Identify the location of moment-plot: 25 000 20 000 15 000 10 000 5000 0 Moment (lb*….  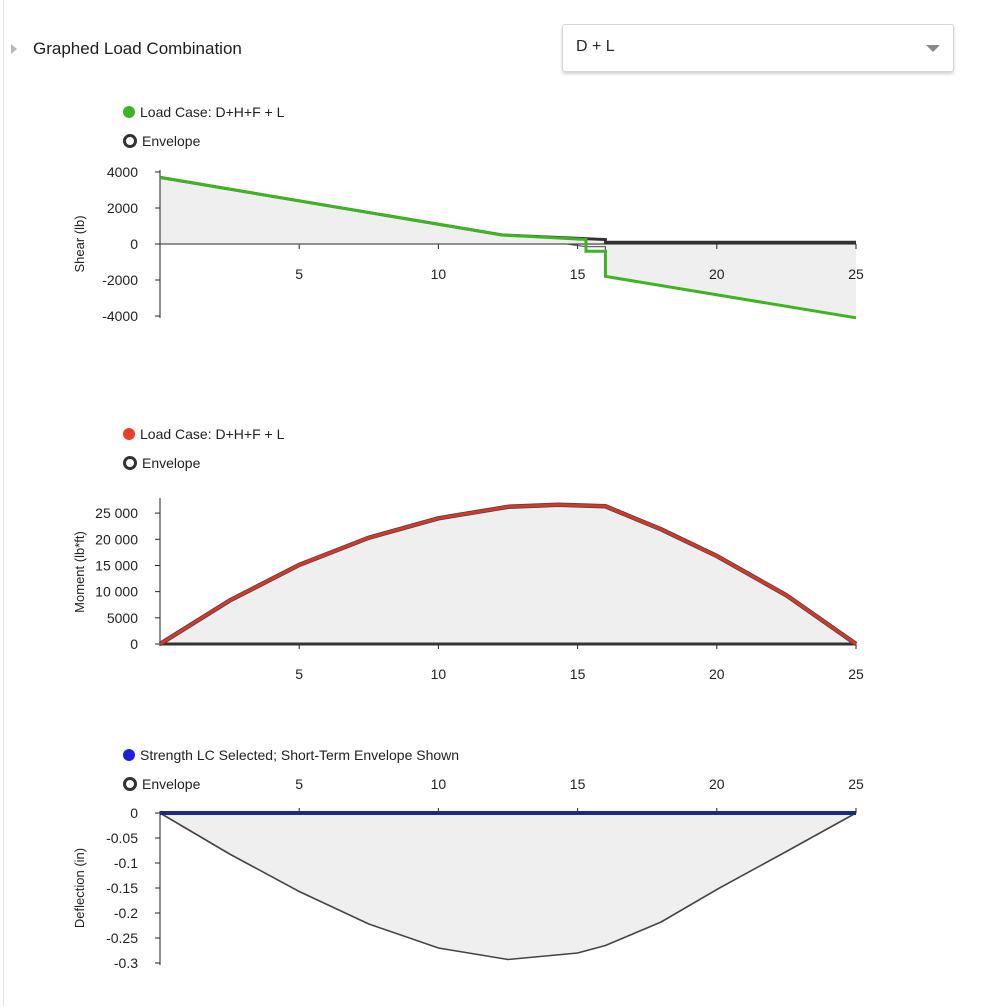
(468, 590).